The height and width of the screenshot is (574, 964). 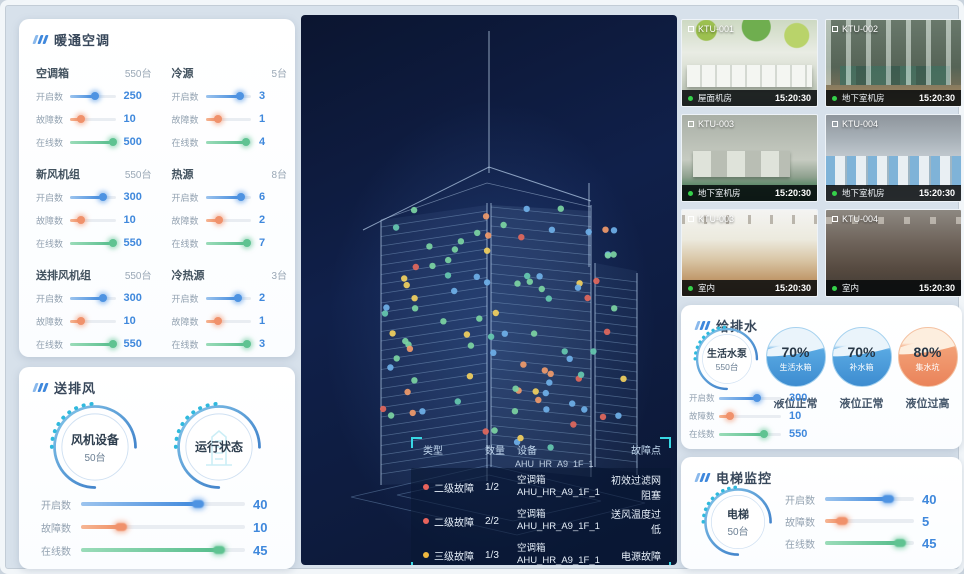 What do you see at coordinates (749, 253) in the screenshot?
I see `camera-tile: KTU-003 室内 15:20:30` at bounding box center [749, 253].